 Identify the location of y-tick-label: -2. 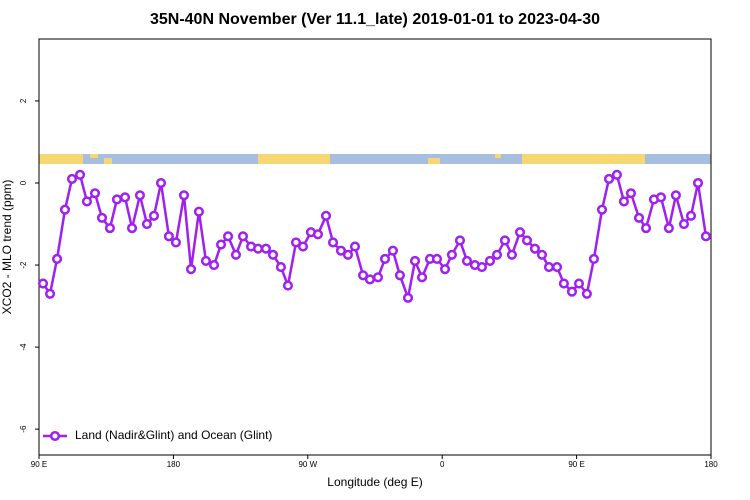
(23, 265).